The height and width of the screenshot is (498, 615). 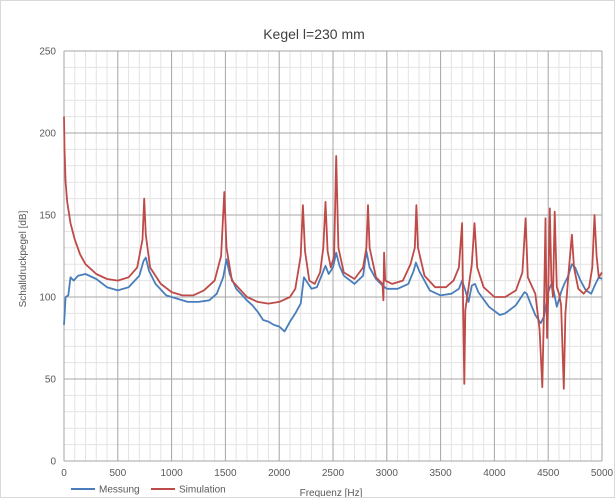 What do you see at coordinates (494, 473) in the screenshot?
I see `x-tick-label: 4000` at bounding box center [494, 473].